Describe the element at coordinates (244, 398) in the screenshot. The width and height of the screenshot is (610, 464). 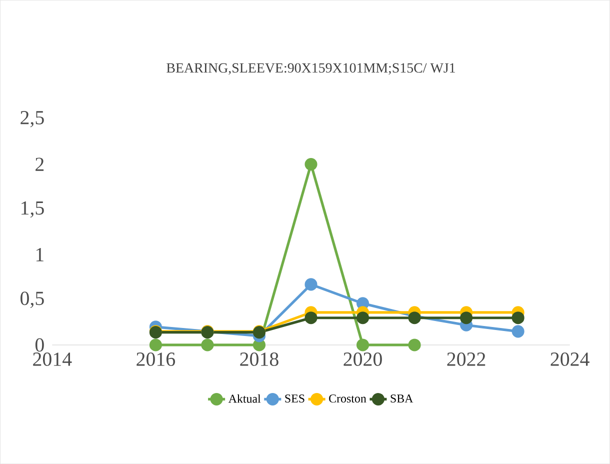
I see `legend-label: Aktual` at that location.